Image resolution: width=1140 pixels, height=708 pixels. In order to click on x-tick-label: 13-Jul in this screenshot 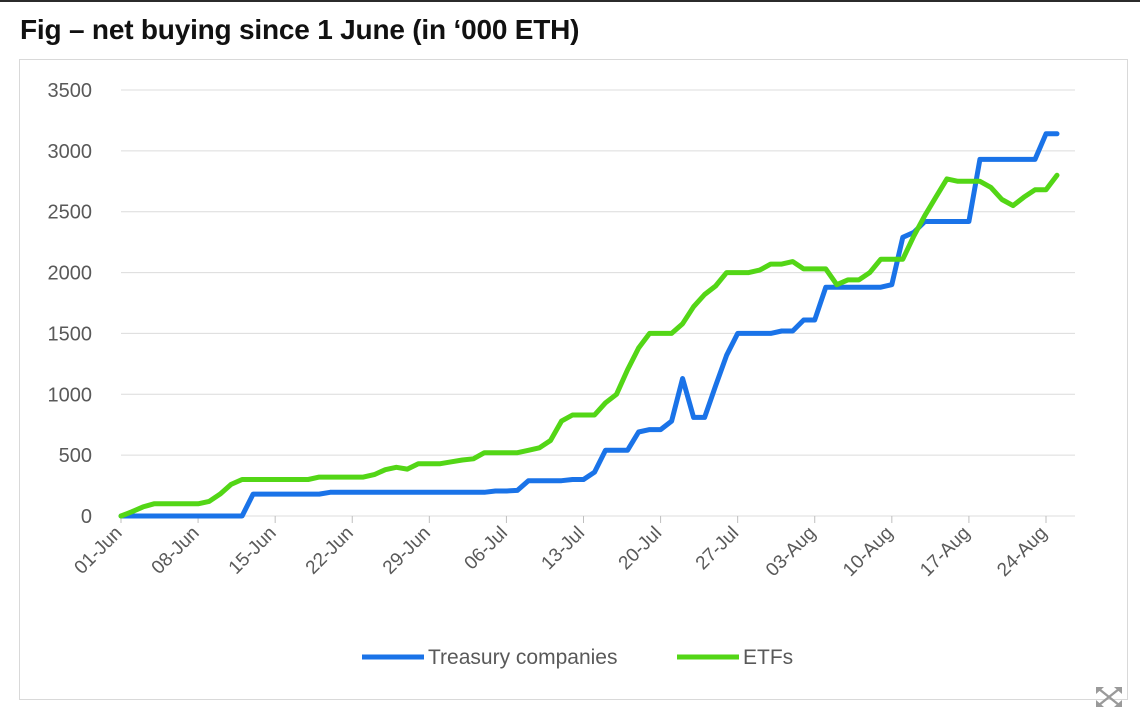, I will do `click(563, 548)`.